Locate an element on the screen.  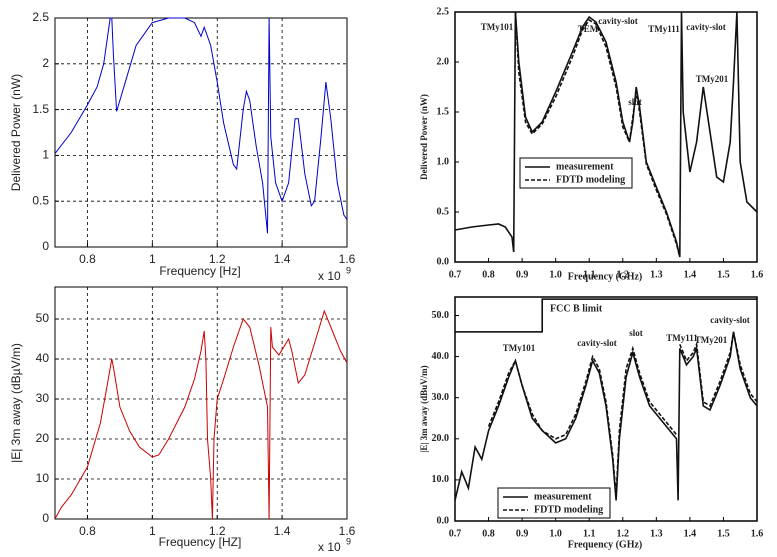
y-tick-label: 1 is located at coordinates (45, 155).